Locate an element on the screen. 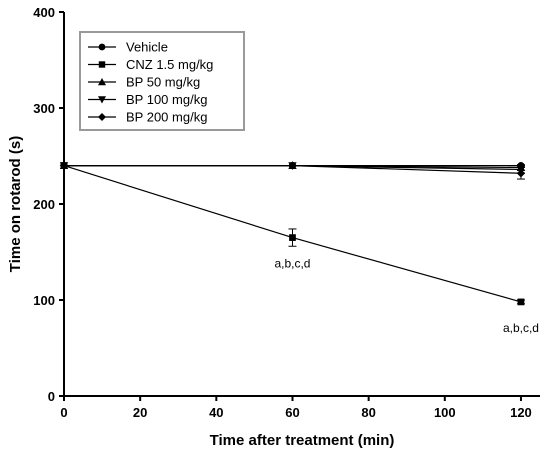 This screenshot has height=458, width=550. x-tick-label: 20 is located at coordinates (140, 412).